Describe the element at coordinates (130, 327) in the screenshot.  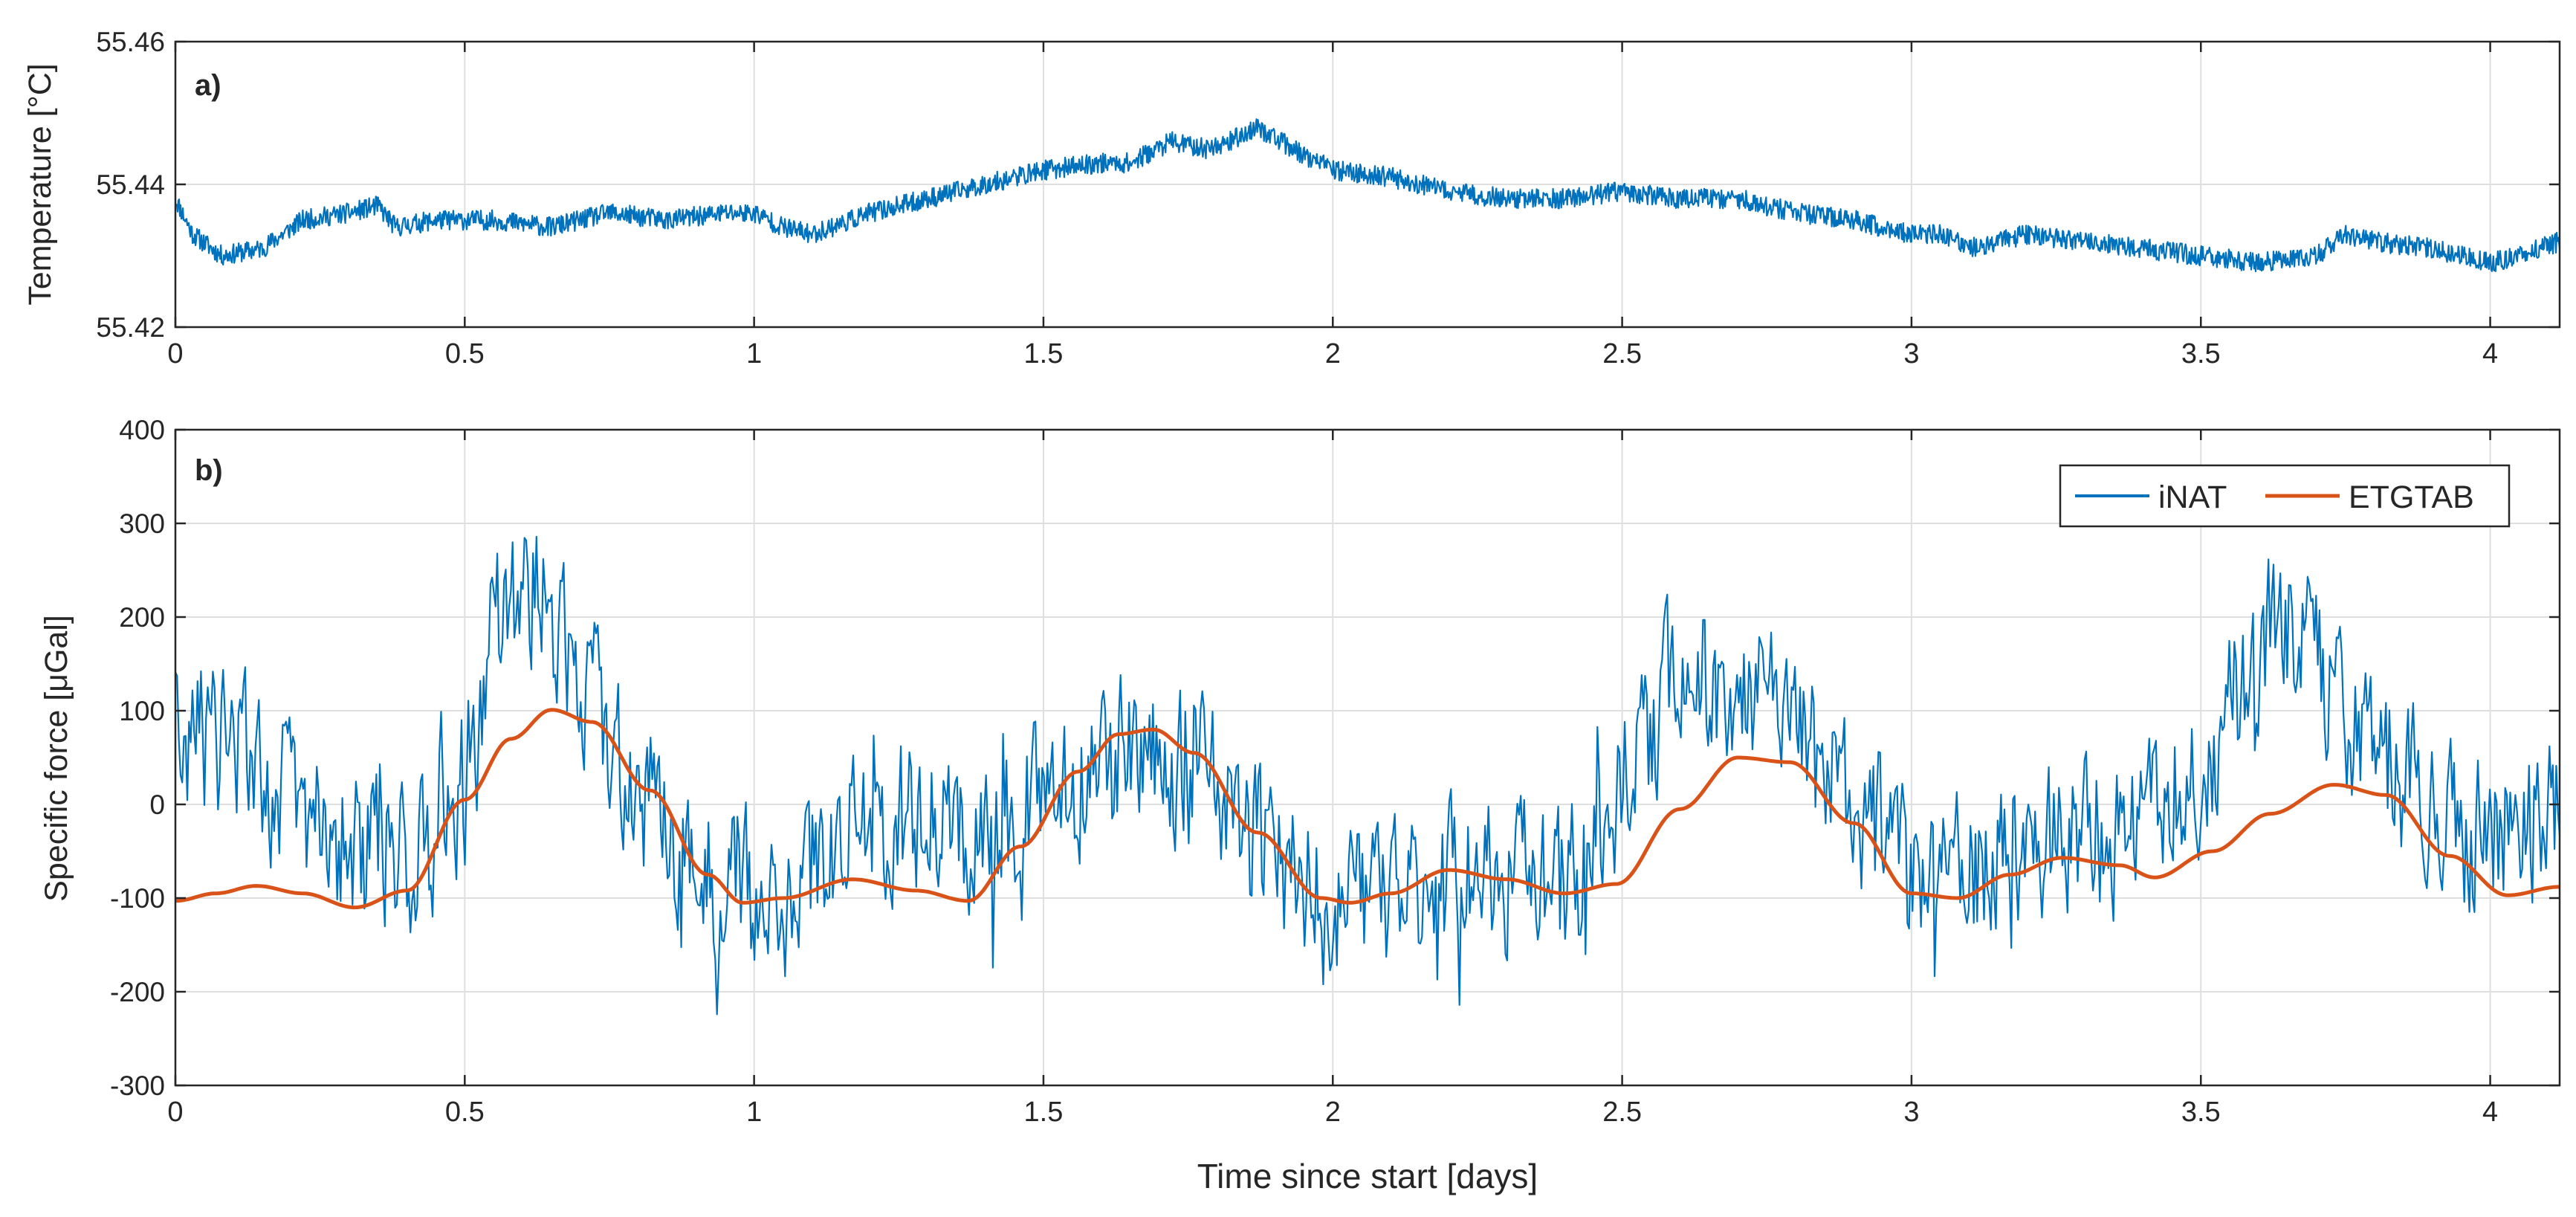
I see `ytick-label: 55.42` at that location.